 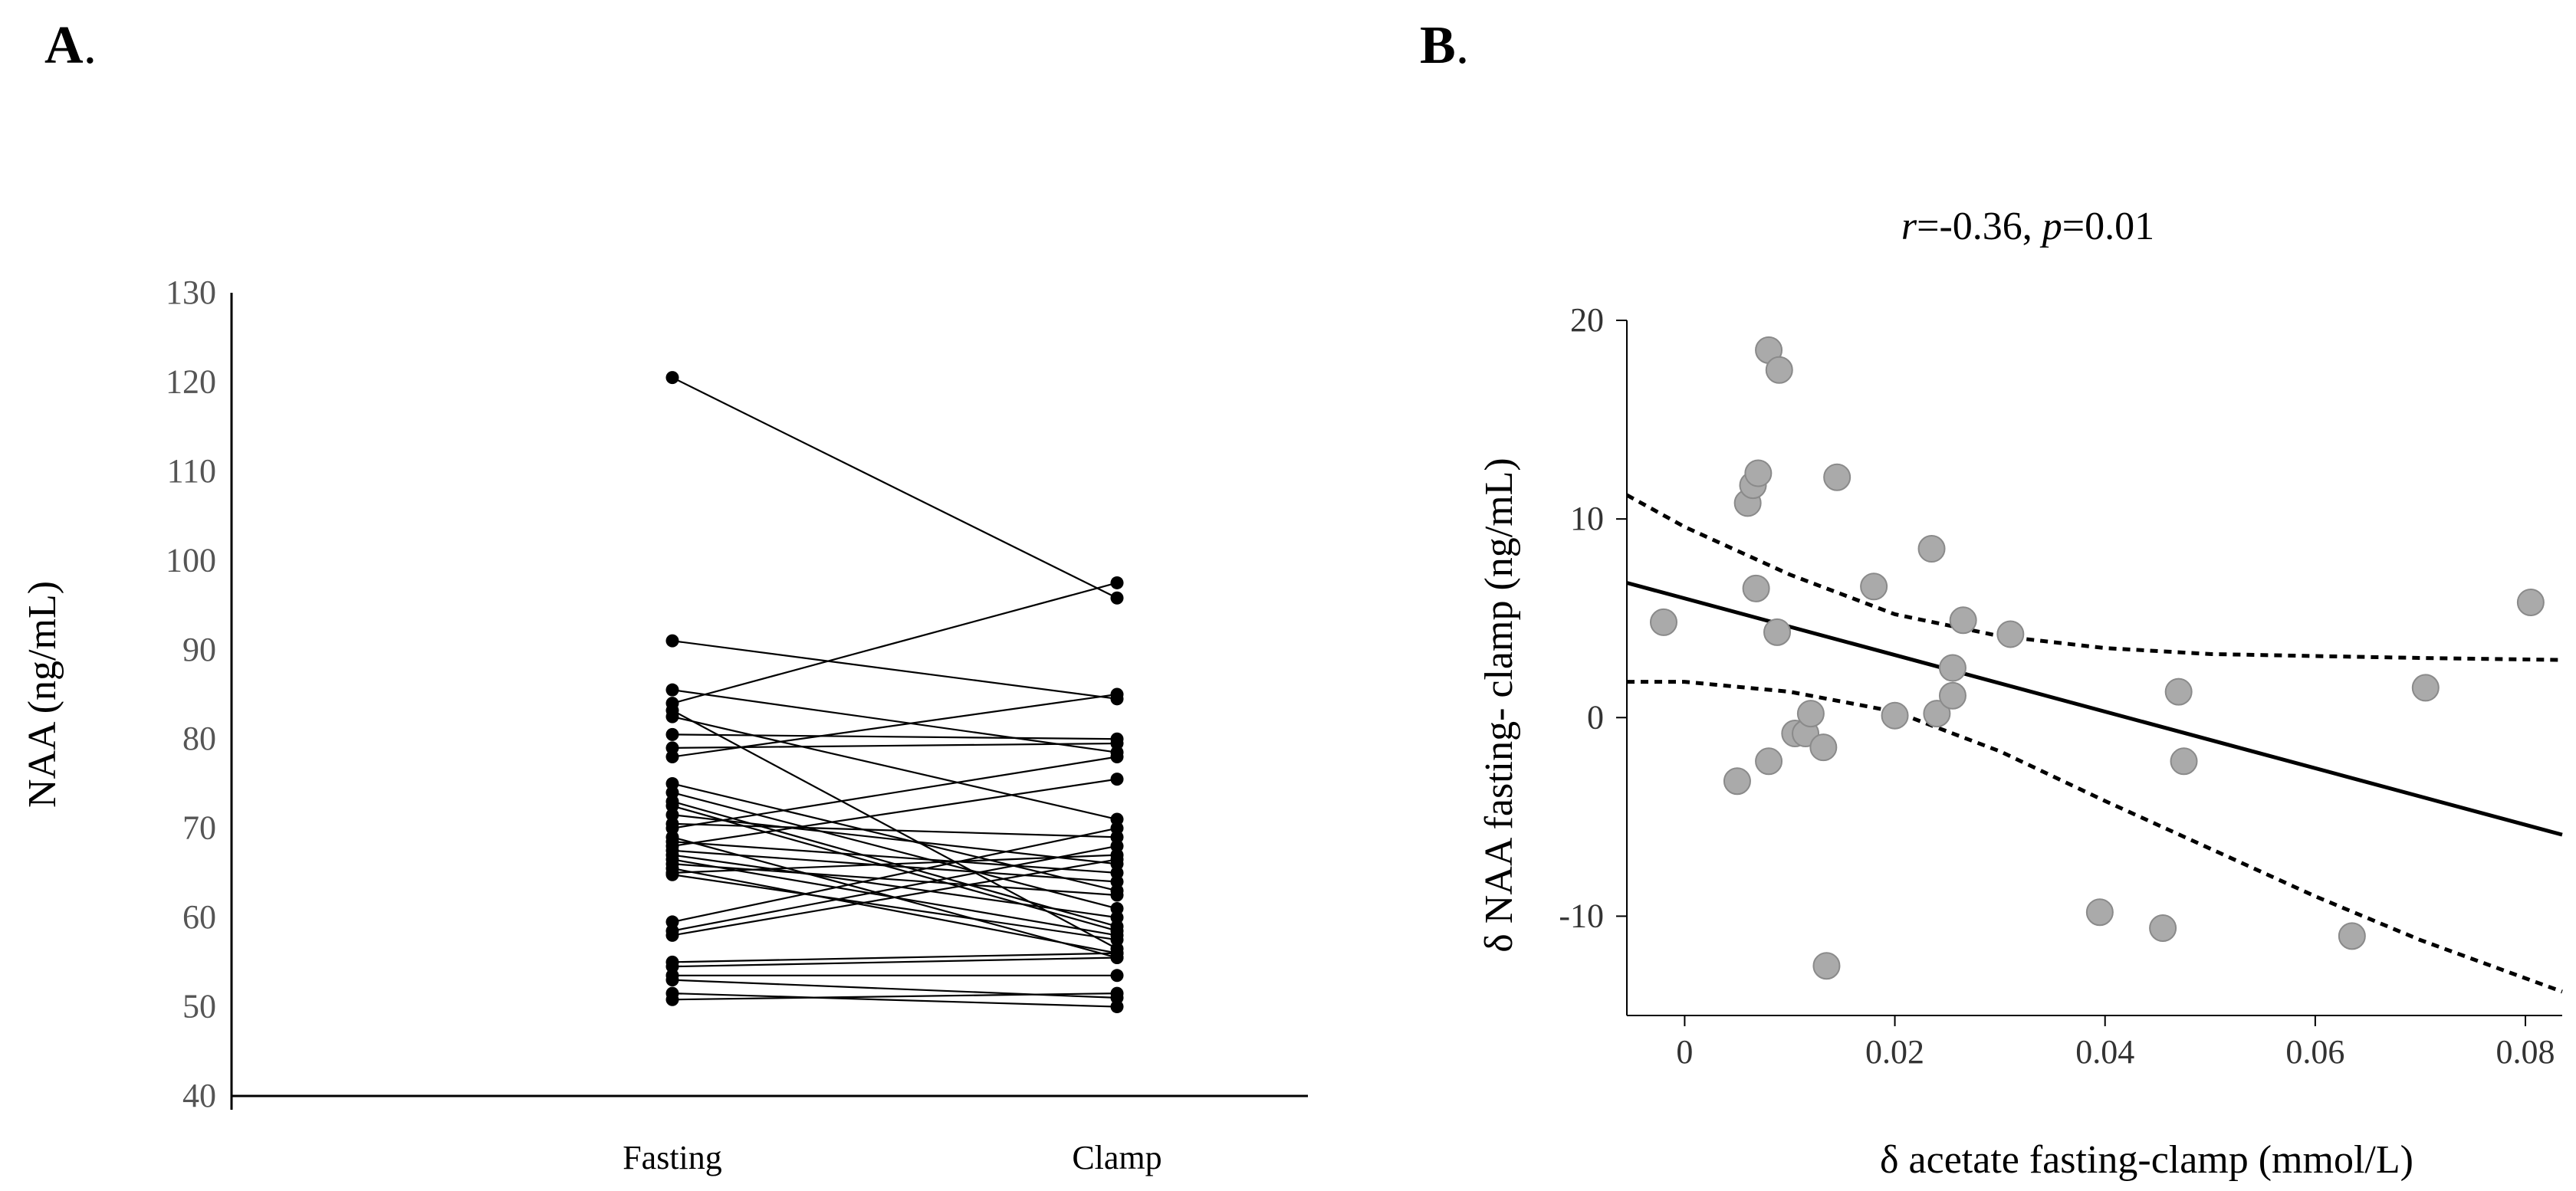 I want to click on chart-b-x-axis-title: δ acetate fasting-clamp (mmol/L), so click(x=2146, y=1160).